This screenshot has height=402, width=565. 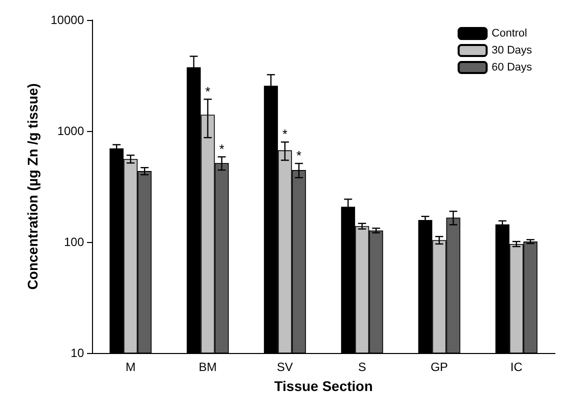 What do you see at coordinates (516, 367) in the screenshot?
I see `x-tick-label: IC` at bounding box center [516, 367].